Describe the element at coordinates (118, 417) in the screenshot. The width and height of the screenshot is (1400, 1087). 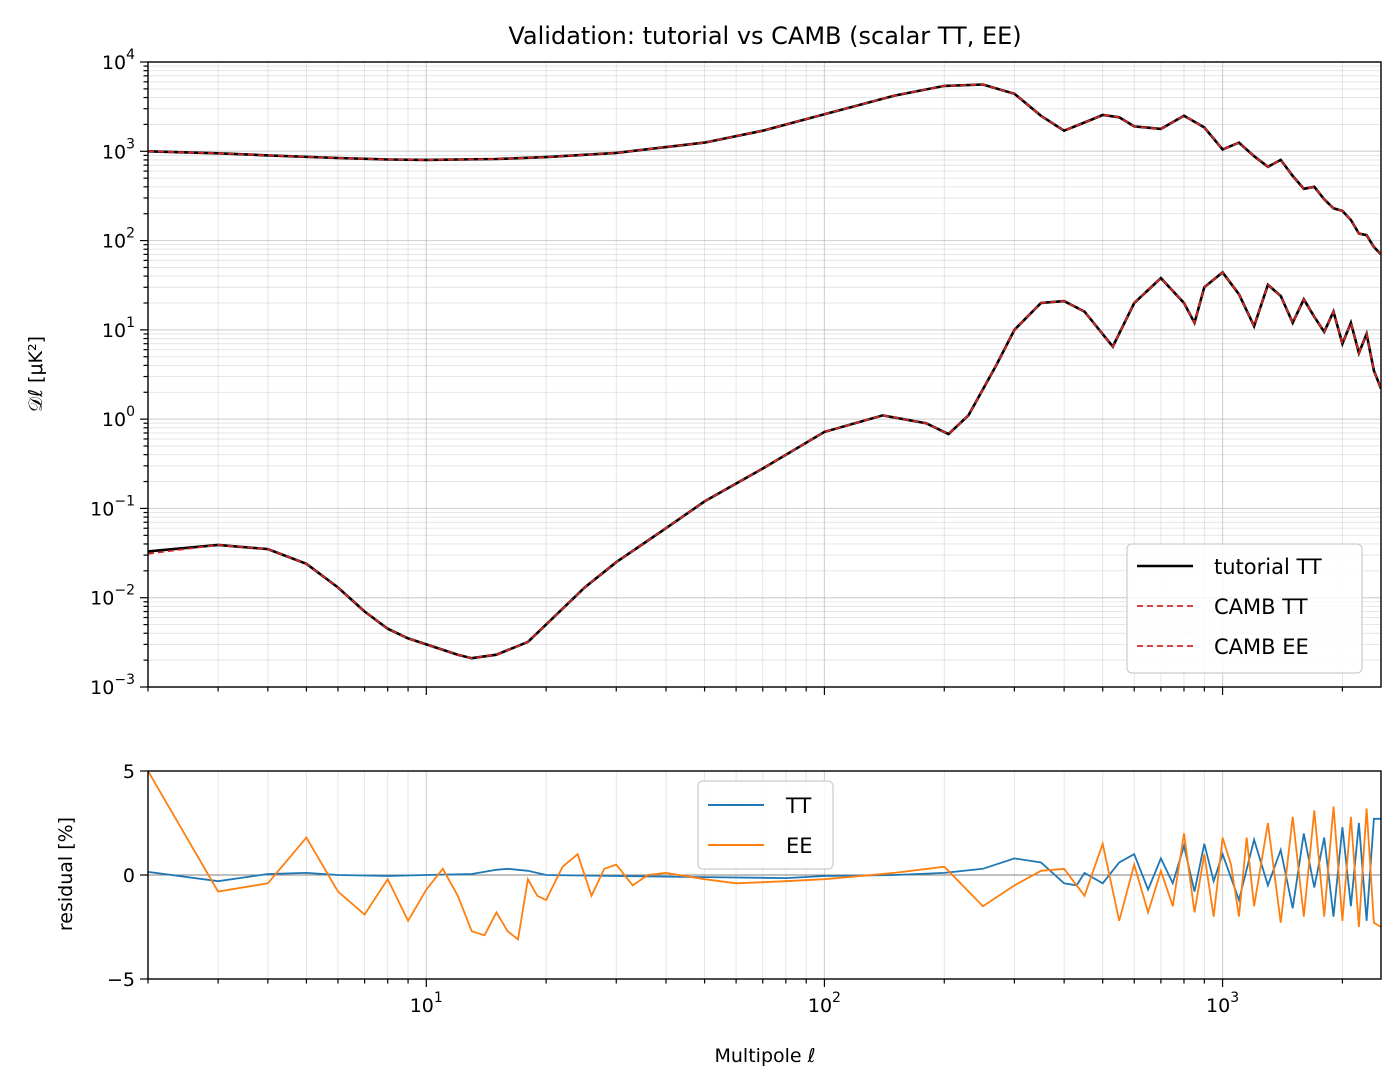
I see `y-tick-label: 10⁰` at that location.